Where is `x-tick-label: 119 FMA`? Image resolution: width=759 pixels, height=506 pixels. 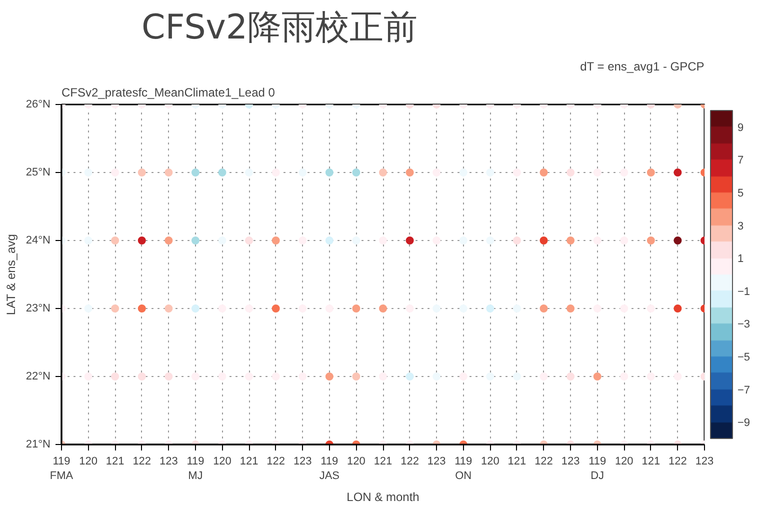 x-tick-label: 119 FMA is located at coordinates (62, 469).